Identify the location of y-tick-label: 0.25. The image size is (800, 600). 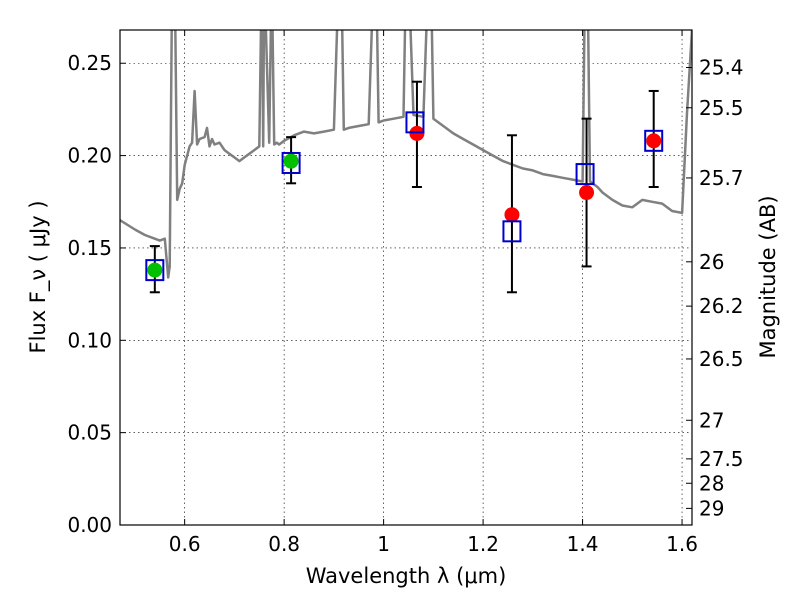
(89, 63).